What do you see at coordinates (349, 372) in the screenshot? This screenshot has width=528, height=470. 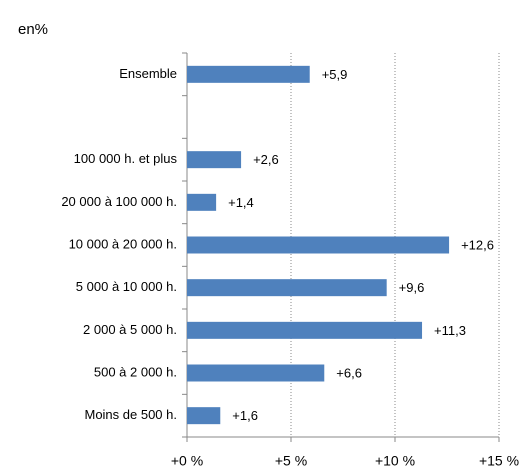 I see `value-label: +6,6` at bounding box center [349, 372].